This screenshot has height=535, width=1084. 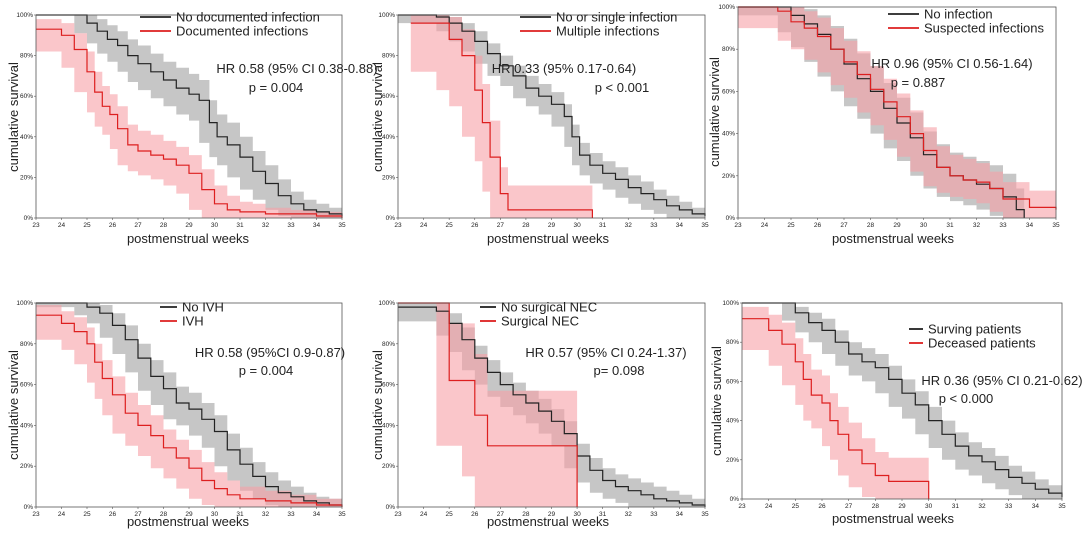 I want to click on legend-label: Documented infections, so click(x=242, y=31).